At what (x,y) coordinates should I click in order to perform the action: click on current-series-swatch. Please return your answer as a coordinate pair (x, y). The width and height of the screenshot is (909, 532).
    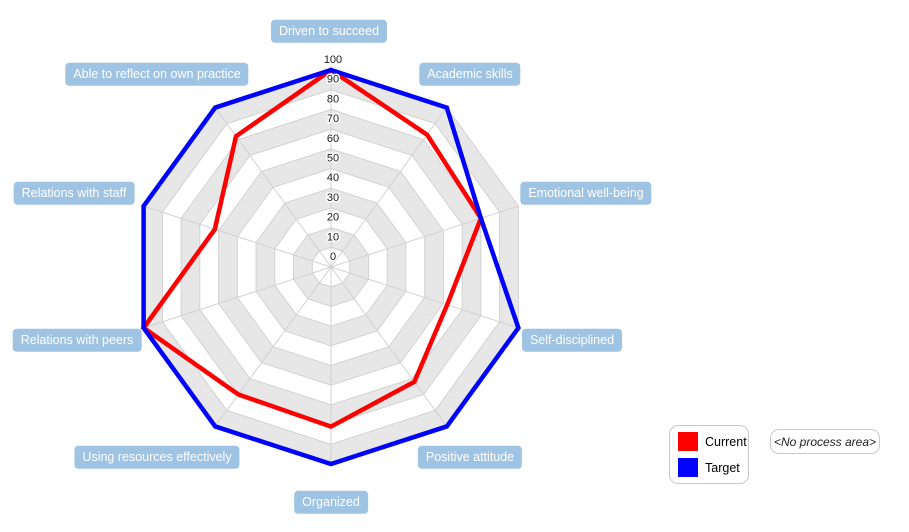
    Looking at the image, I should click on (688, 441).